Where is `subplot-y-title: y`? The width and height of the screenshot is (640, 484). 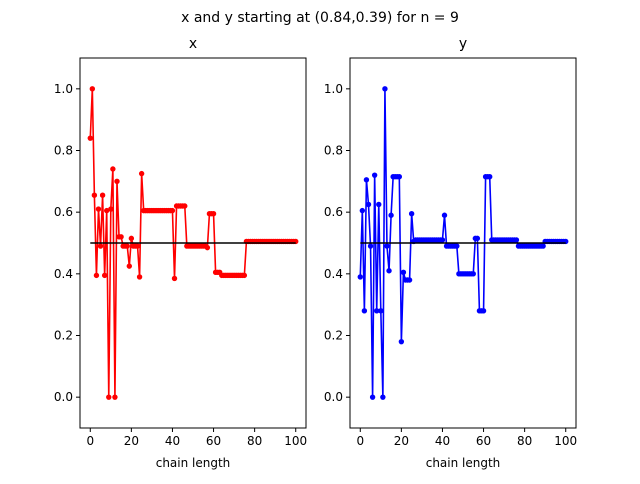
subplot-y-title: y is located at coordinates (463, 44).